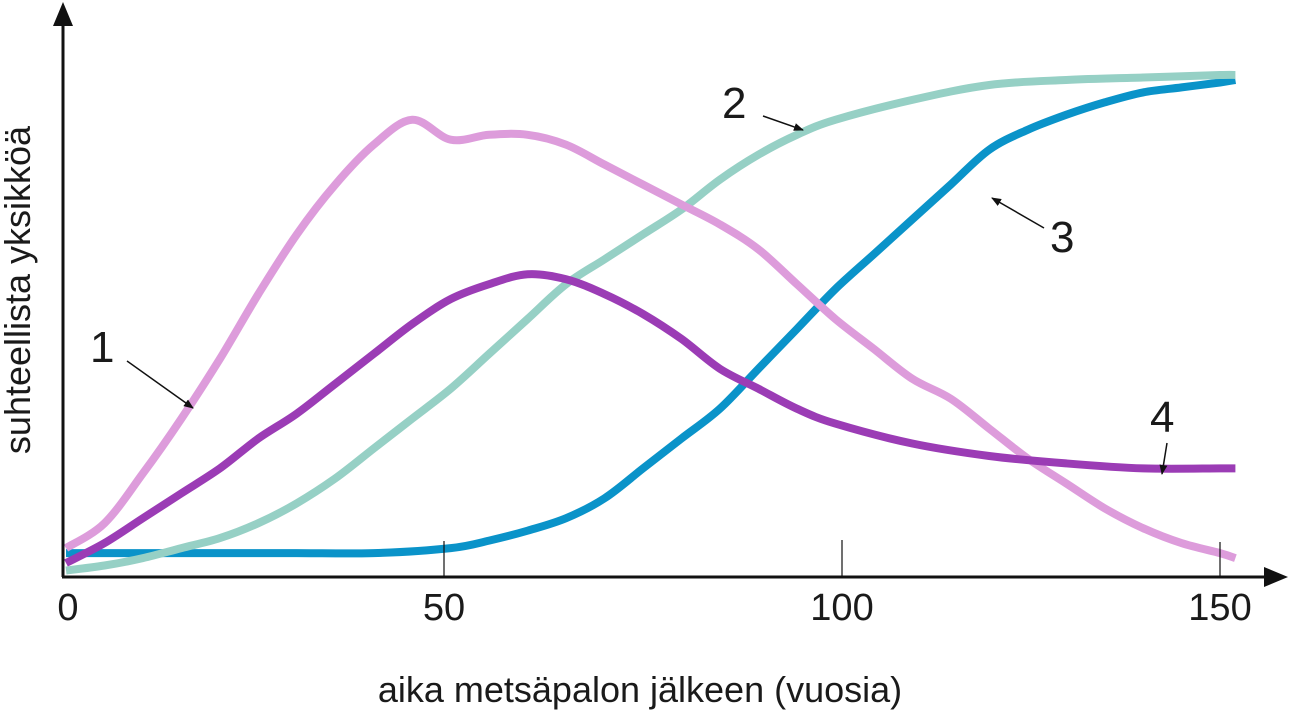  What do you see at coordinates (1062, 237) in the screenshot?
I see `callout-label-3: 3` at bounding box center [1062, 237].